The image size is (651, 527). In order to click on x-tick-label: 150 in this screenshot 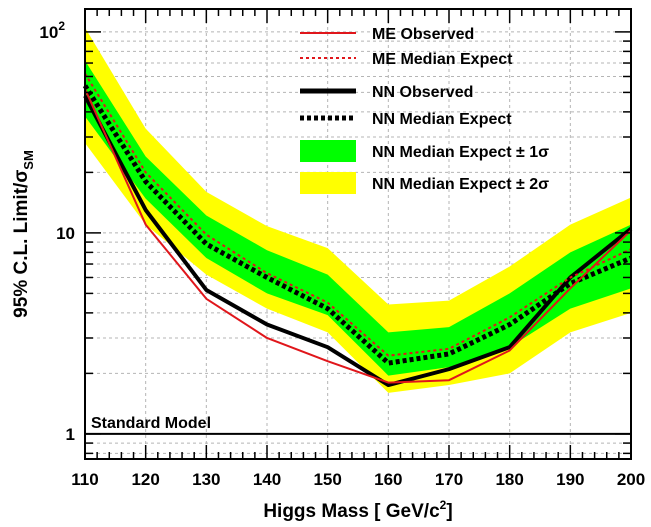, I will do `click(327, 479)`.